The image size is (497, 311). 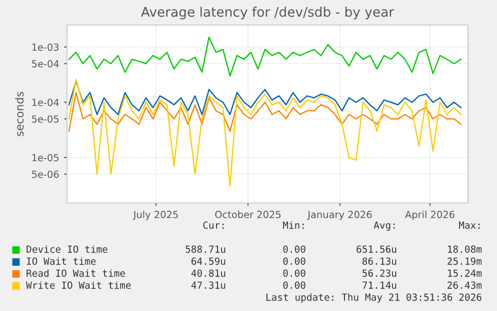 What do you see at coordinates (339, 215) in the screenshot?
I see `x-tick-label: January 2026` at bounding box center [339, 215].